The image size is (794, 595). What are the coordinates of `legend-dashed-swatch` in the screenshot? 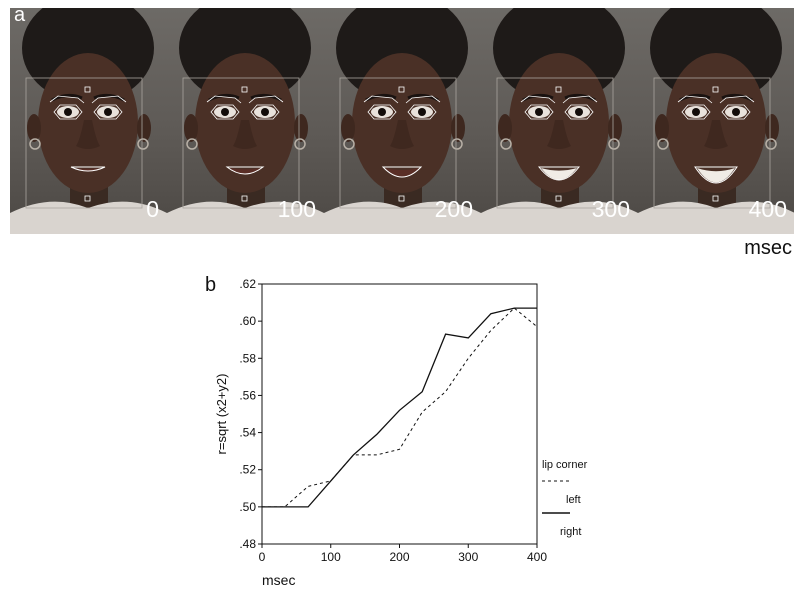 It's located at (556, 481).